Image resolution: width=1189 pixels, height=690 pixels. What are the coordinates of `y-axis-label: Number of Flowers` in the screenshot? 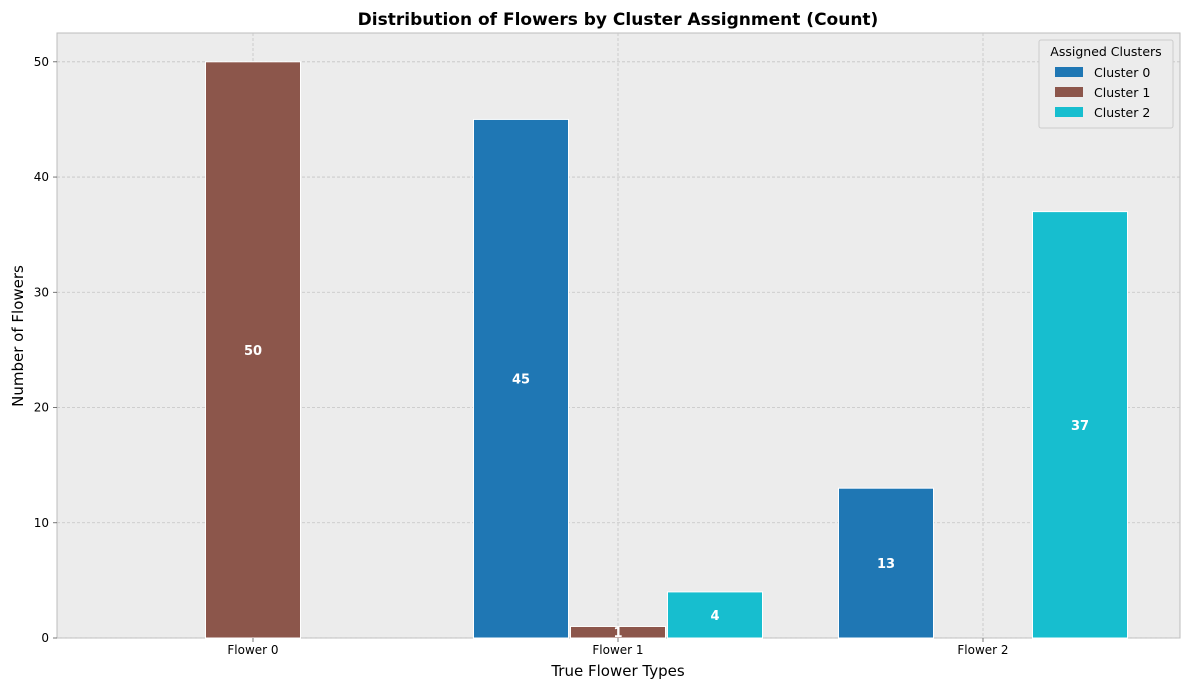 It's located at (18, 336).